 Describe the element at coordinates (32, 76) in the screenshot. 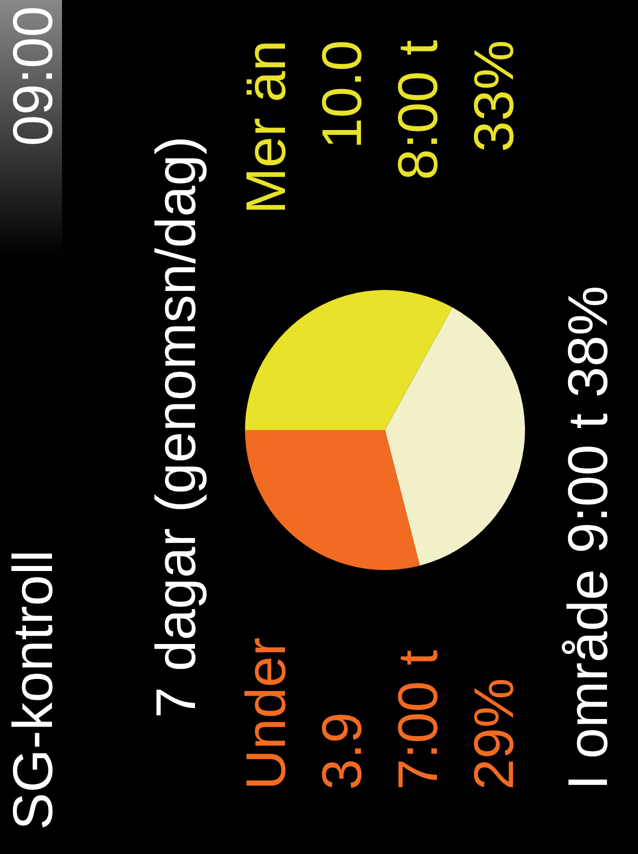

I see `text: 09:00` at that location.